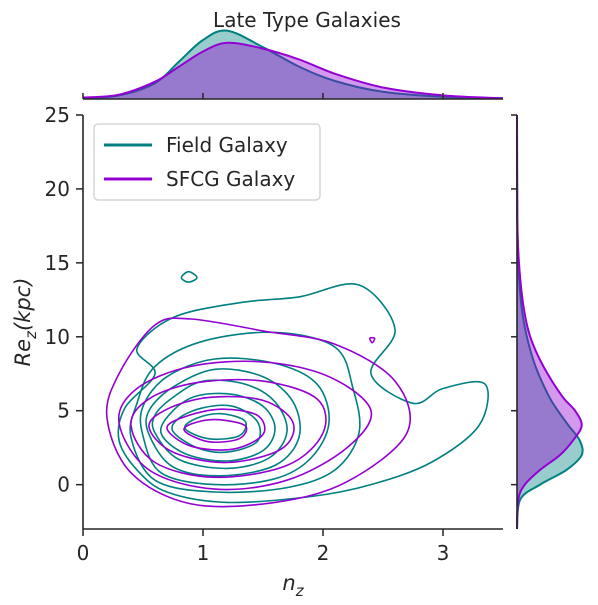 The width and height of the screenshot is (598, 605). Describe the element at coordinates (63, 485) in the screenshot. I see `y-tick-label: 0` at that location.